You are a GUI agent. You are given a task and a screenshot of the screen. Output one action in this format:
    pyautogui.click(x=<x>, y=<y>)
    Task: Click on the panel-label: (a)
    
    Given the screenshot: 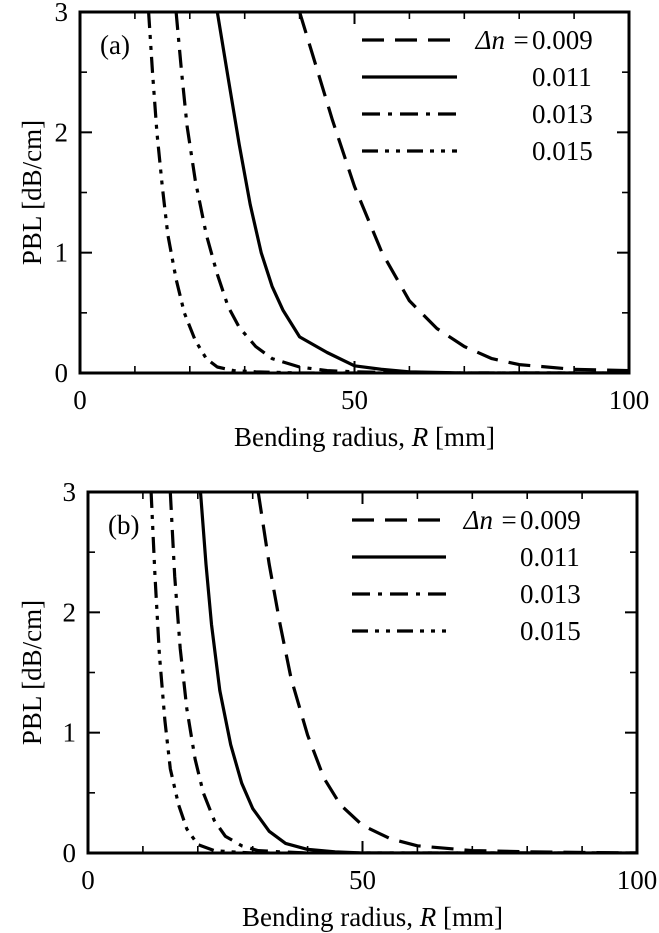 What is the action you would take?
    pyautogui.click(x=115, y=45)
    